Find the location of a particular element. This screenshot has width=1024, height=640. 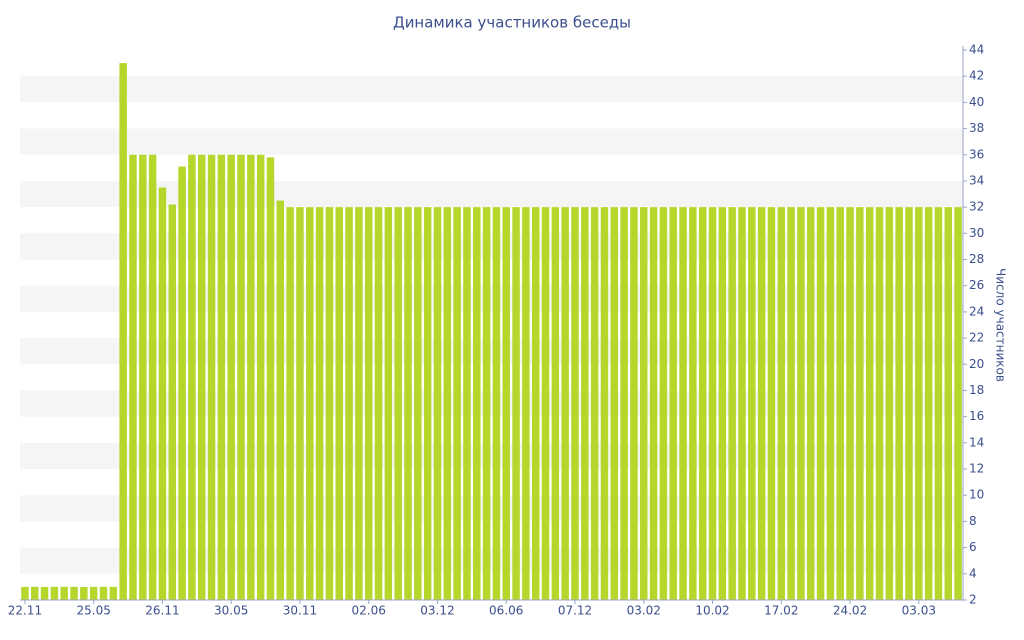

x-tick-label: 22.11 is located at coordinates (25, 611).